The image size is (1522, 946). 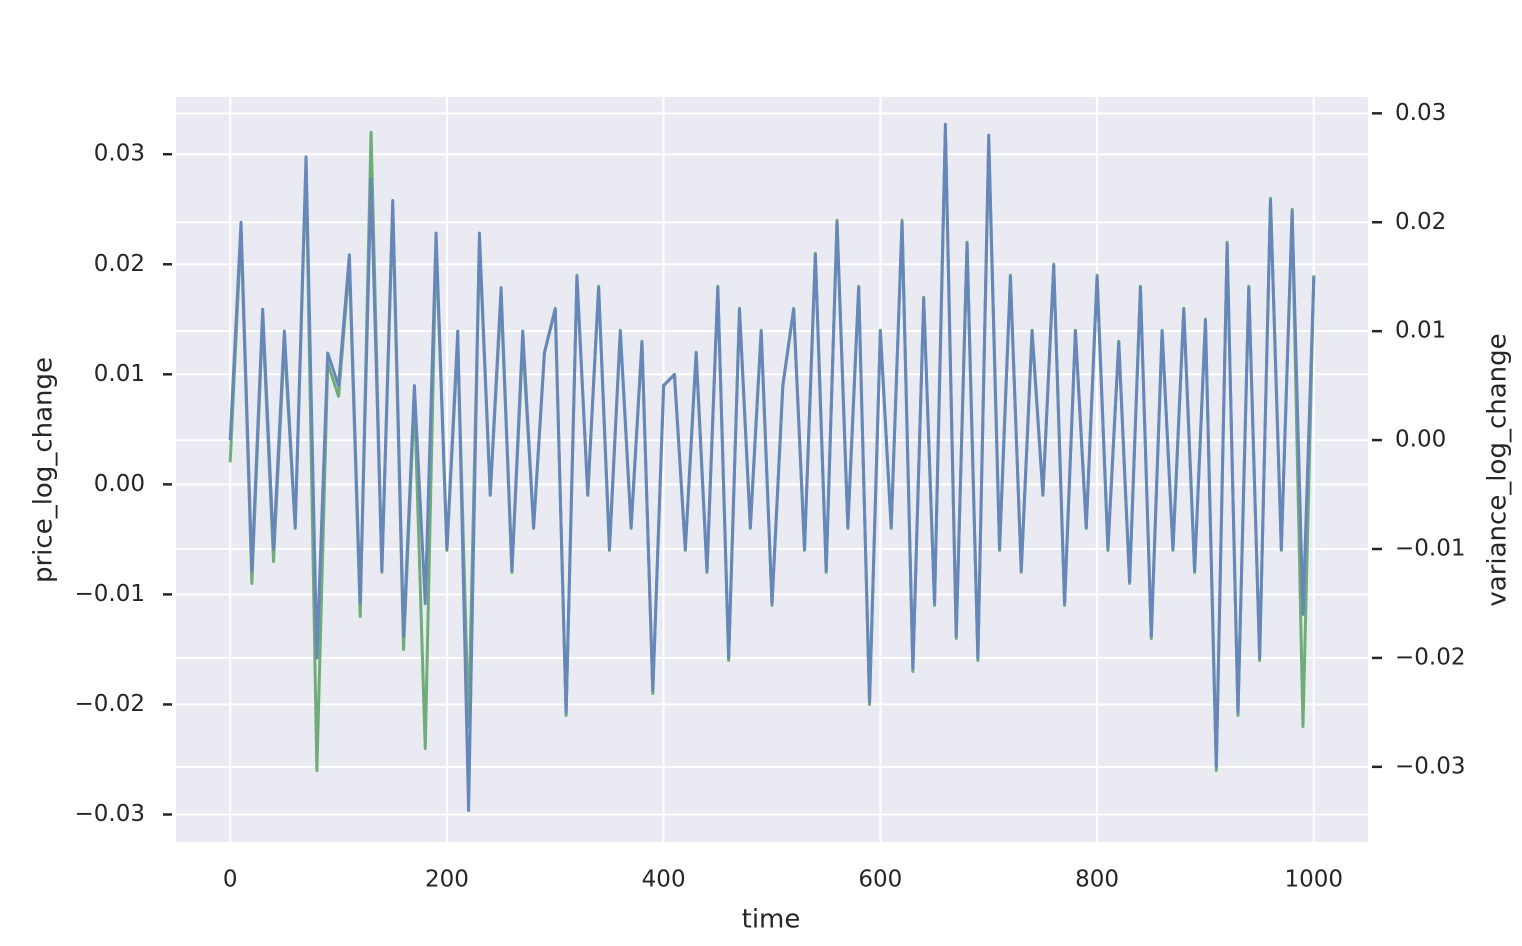 I want to click on y2-tick-label: 0.03, so click(x=1420, y=113).